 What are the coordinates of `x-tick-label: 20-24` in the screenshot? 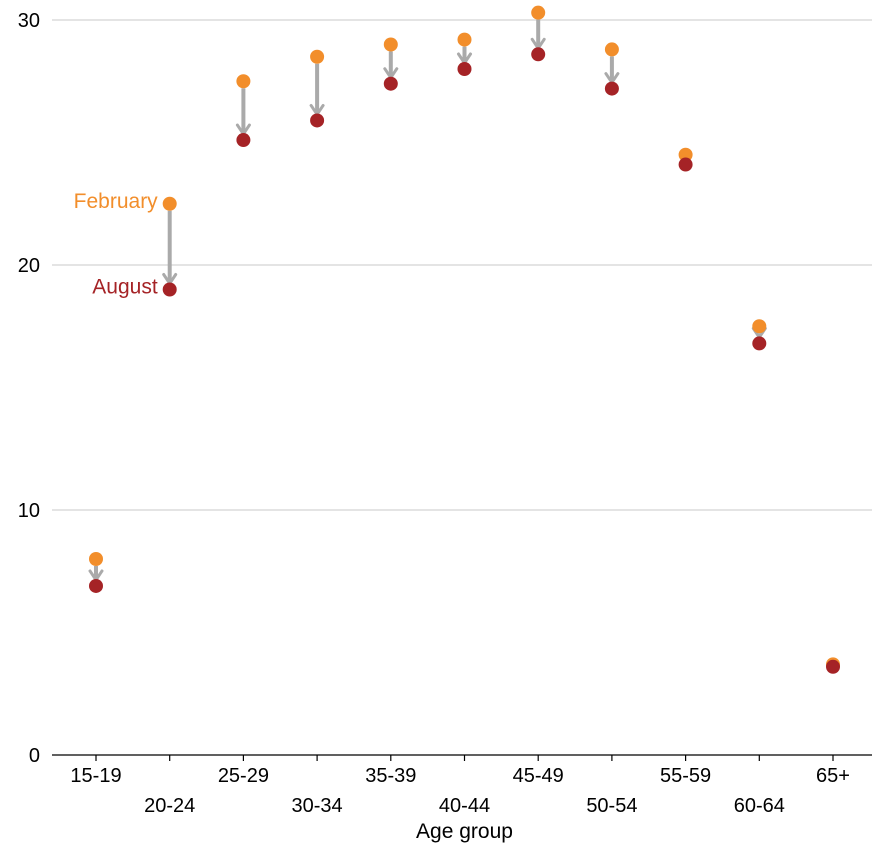 It's located at (169, 806).